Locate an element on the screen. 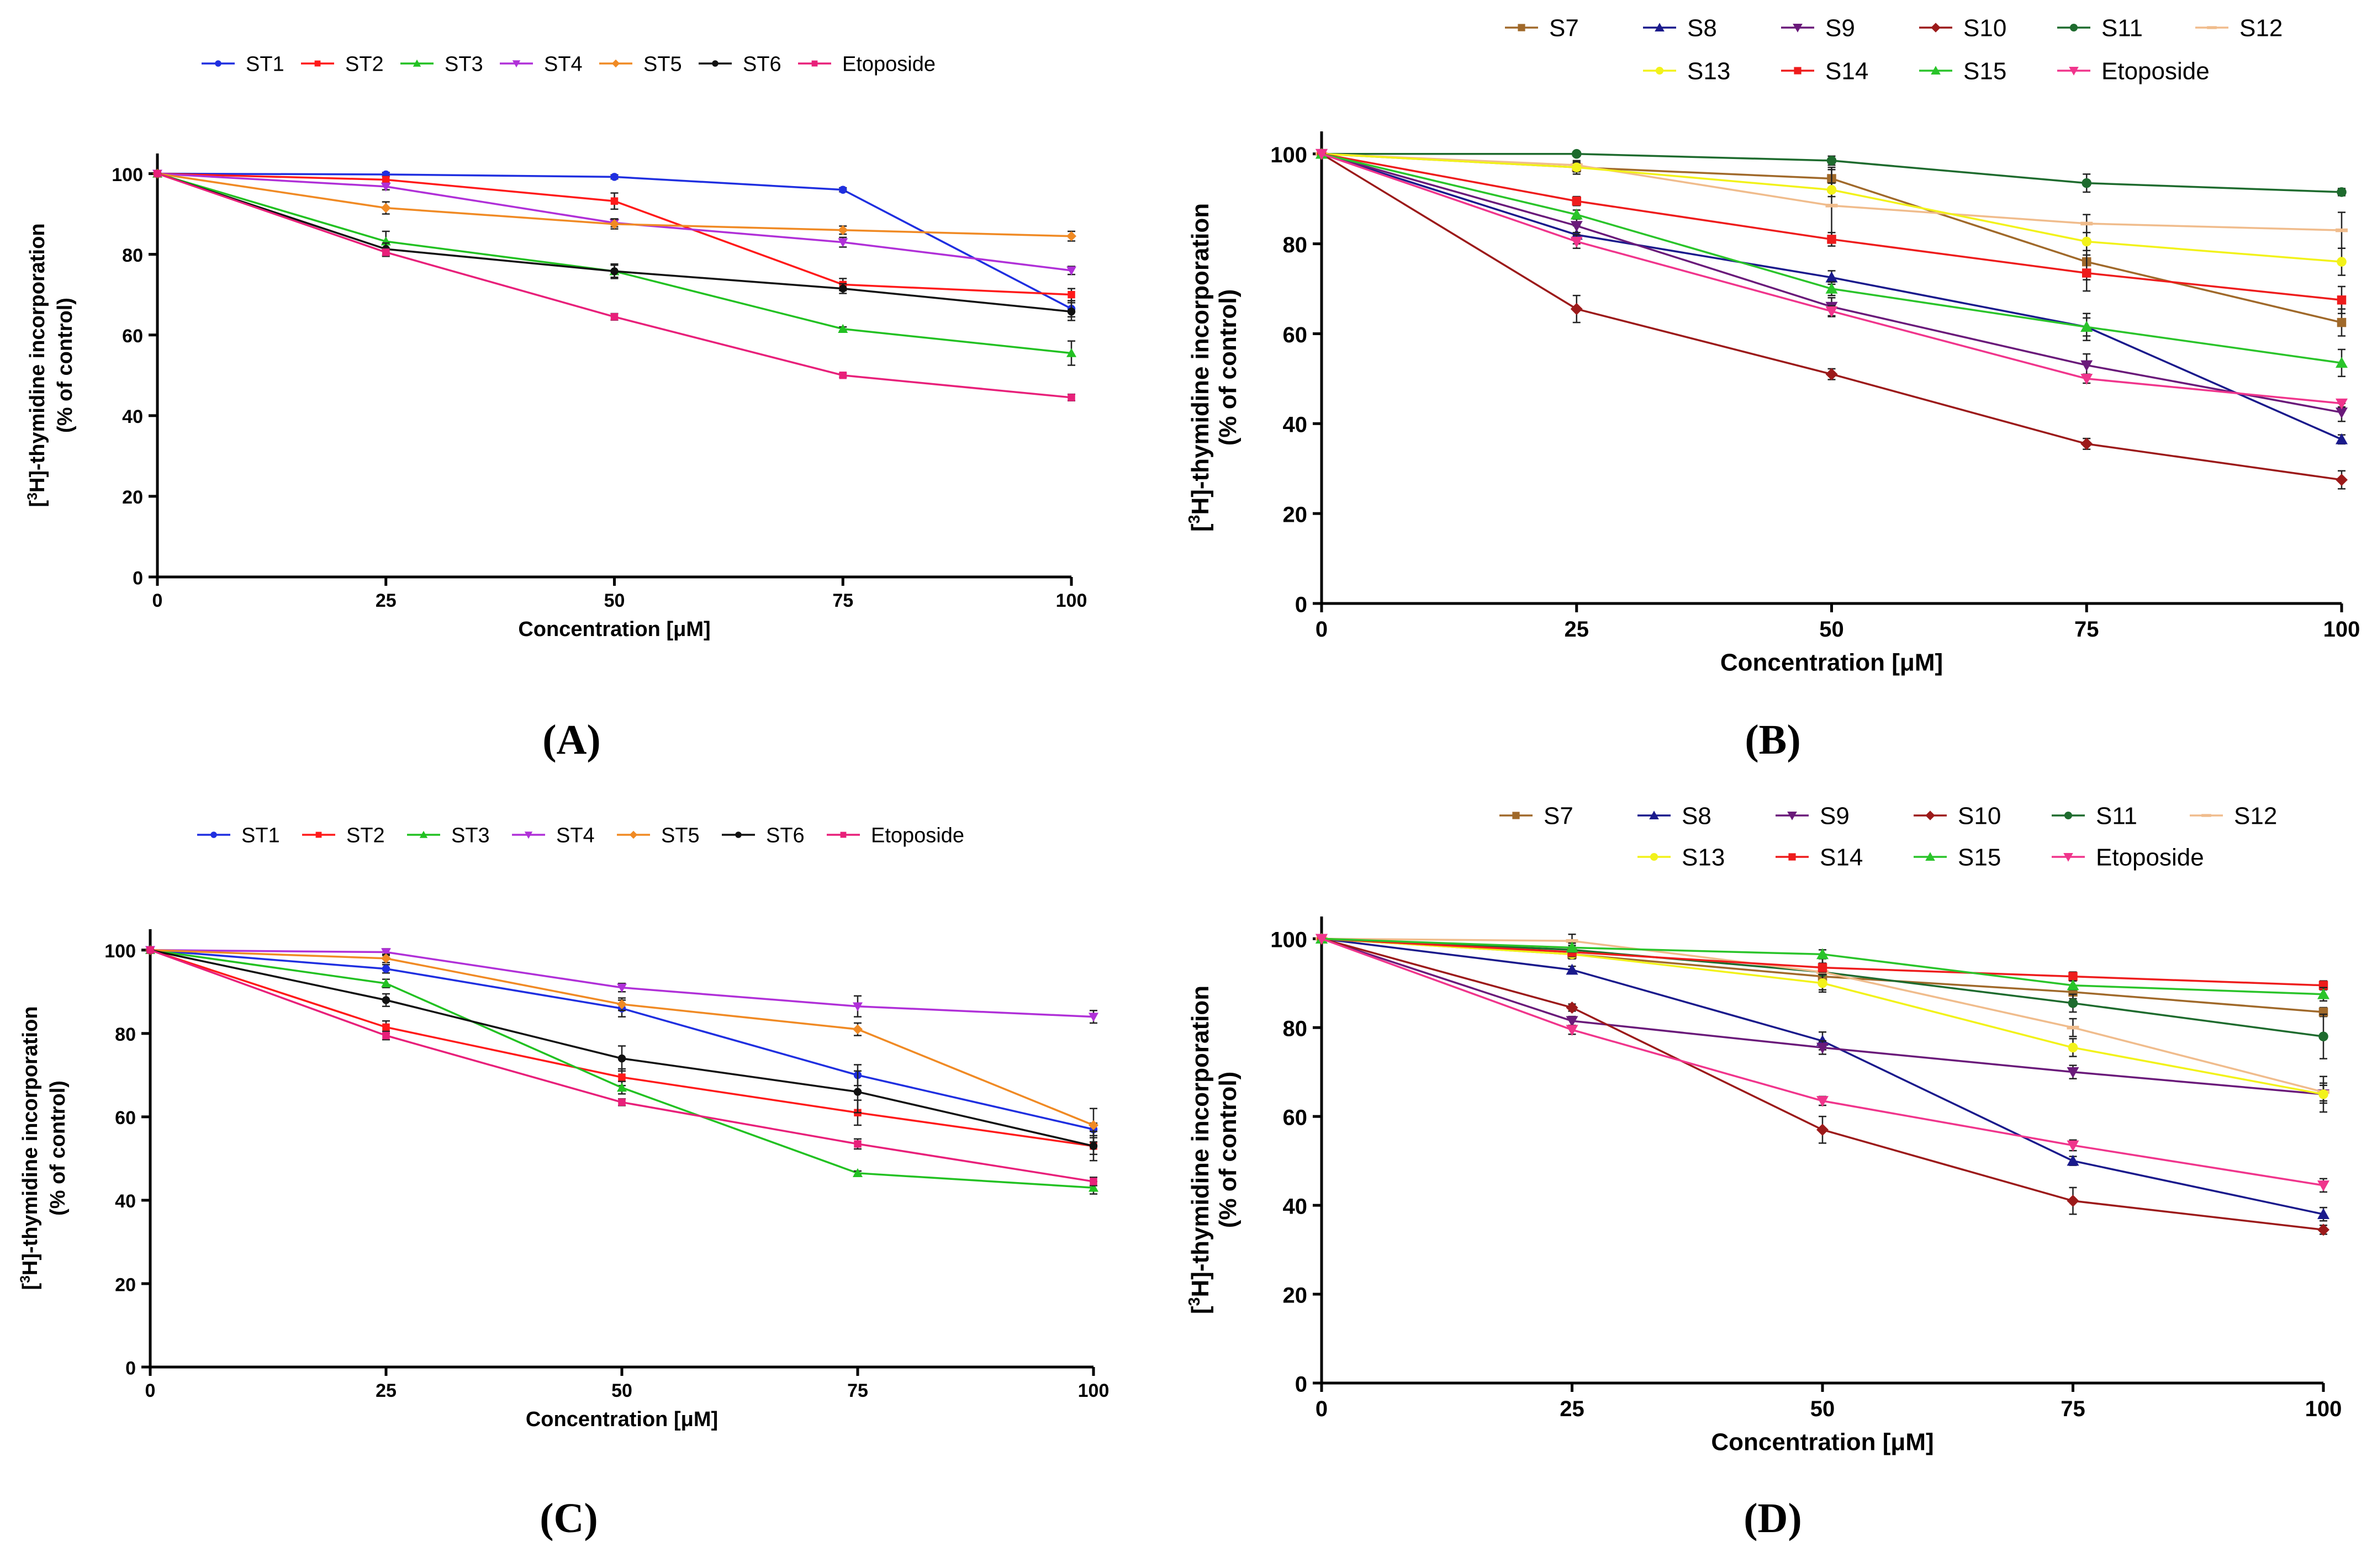 The image size is (2372, 1568). legend-label: ST6 is located at coordinates (762, 64).